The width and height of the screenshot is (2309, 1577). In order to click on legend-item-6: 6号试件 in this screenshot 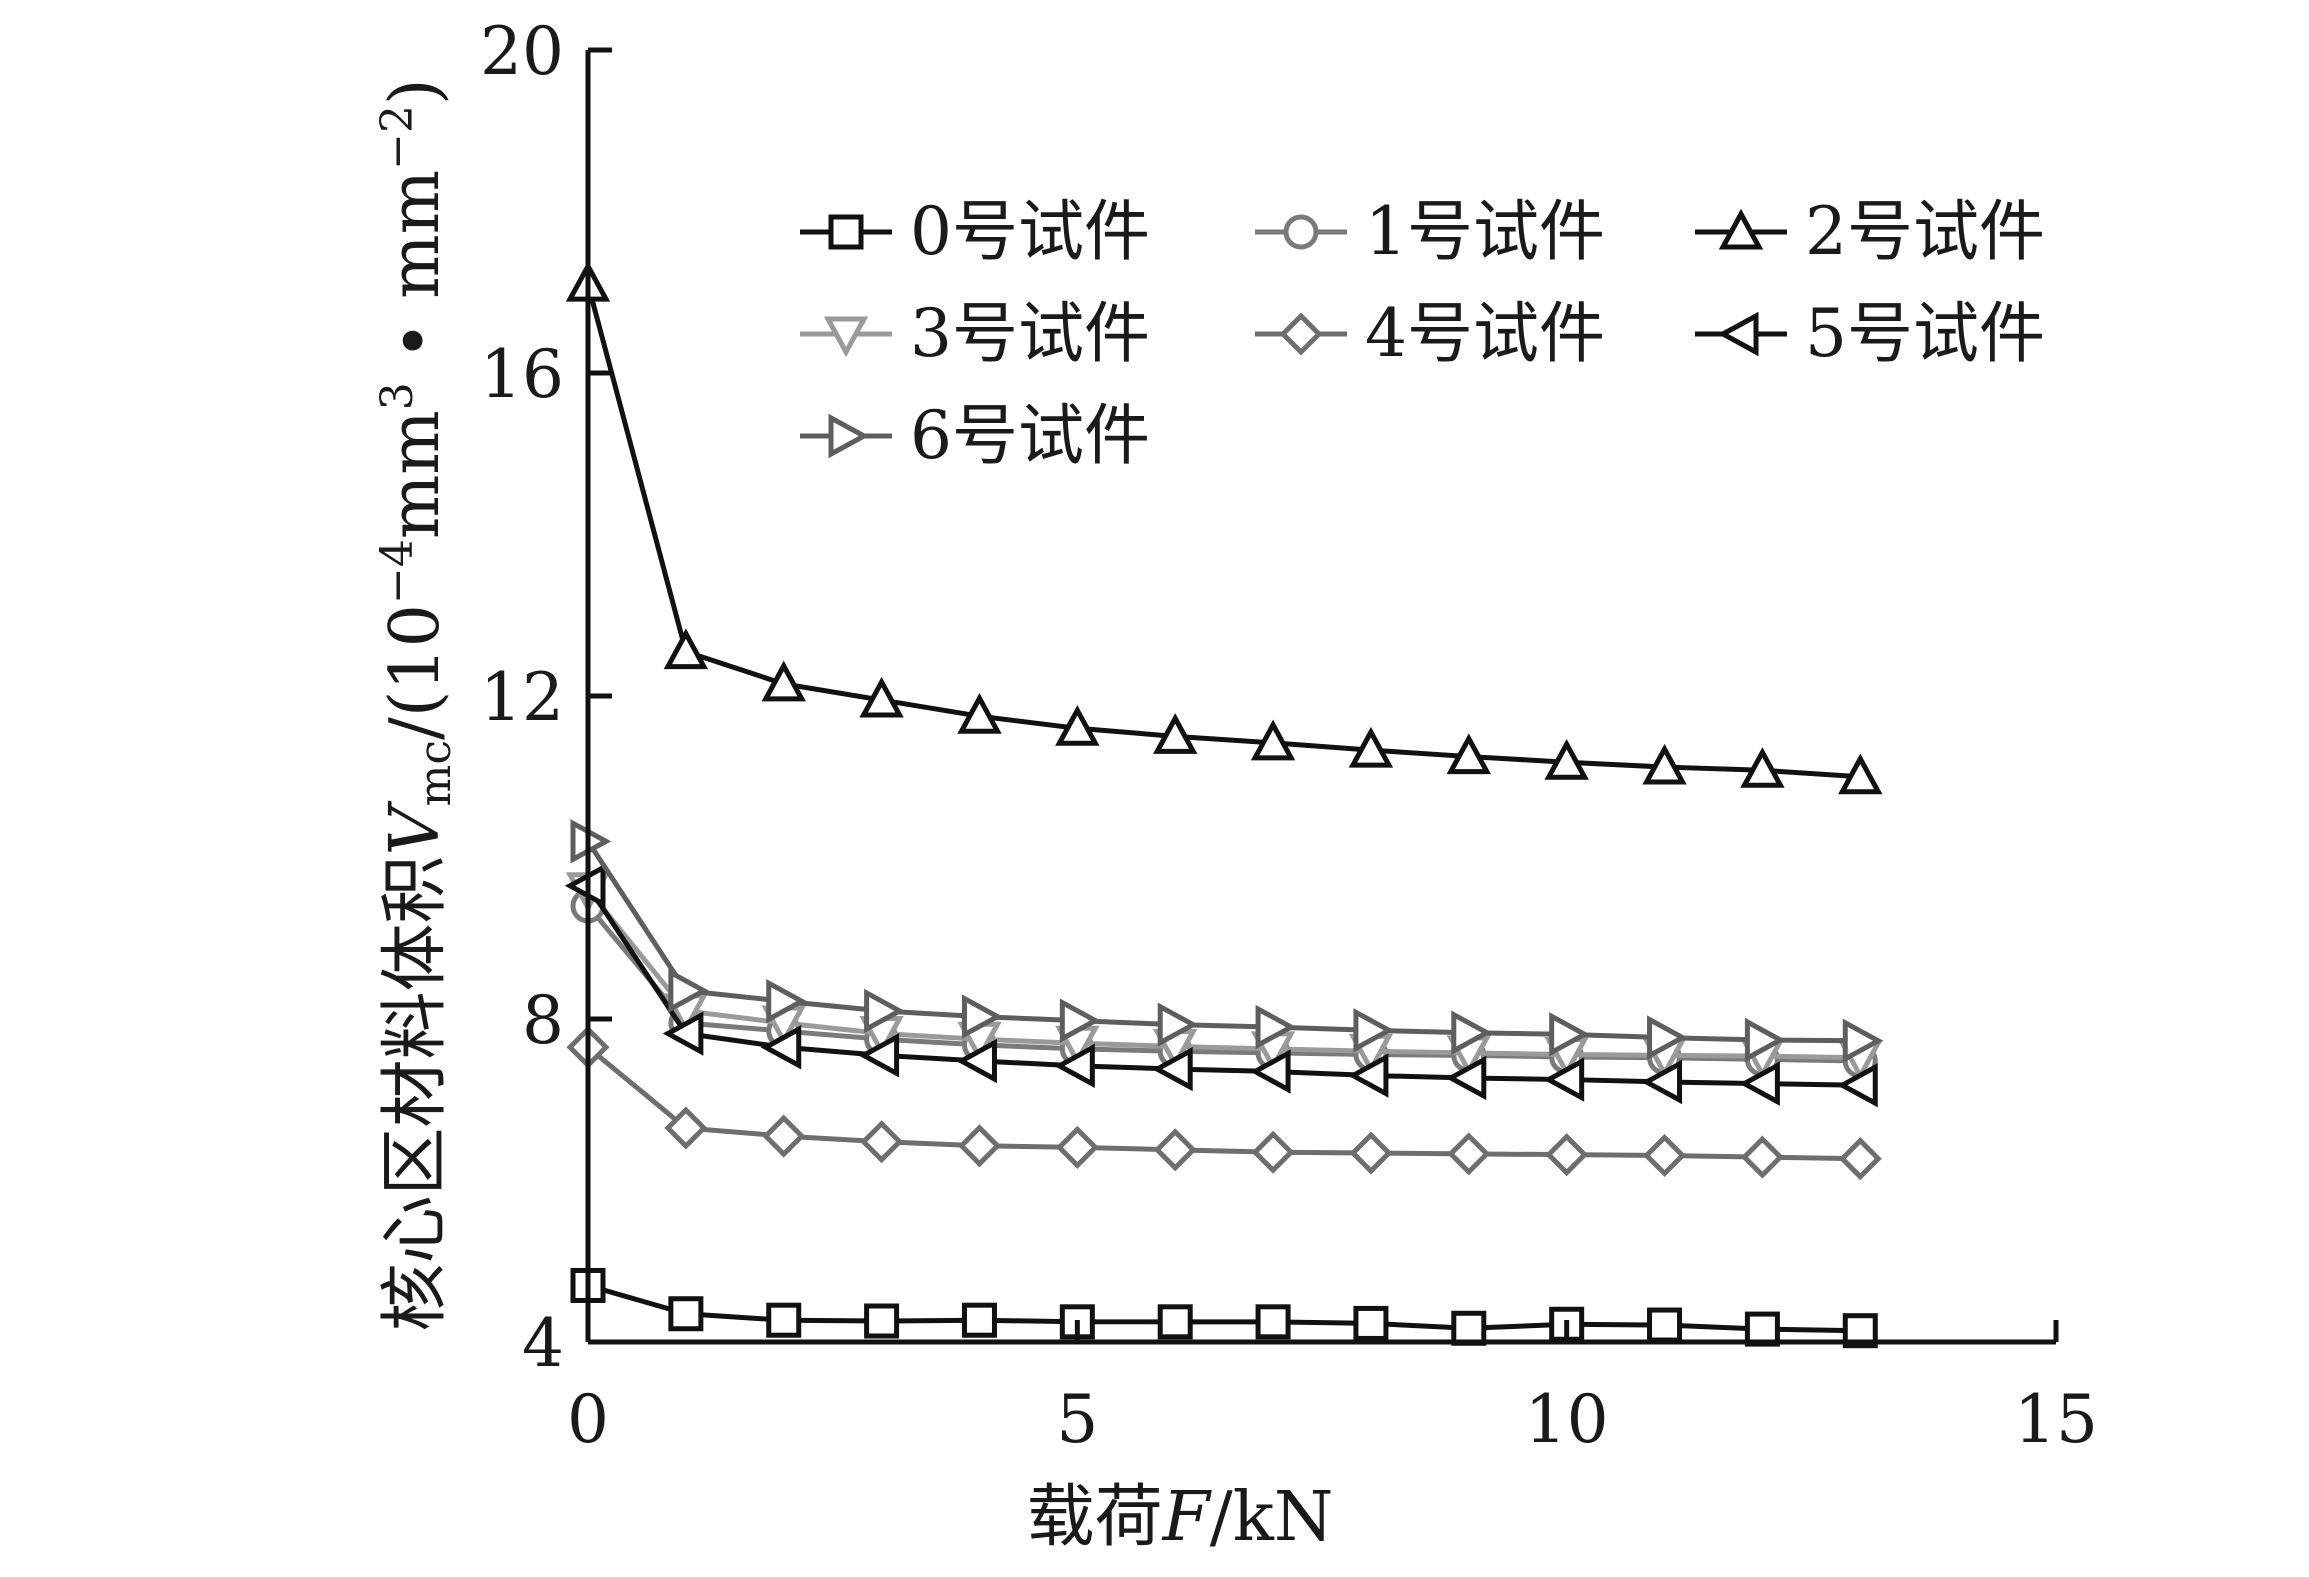, I will do `click(975, 435)`.